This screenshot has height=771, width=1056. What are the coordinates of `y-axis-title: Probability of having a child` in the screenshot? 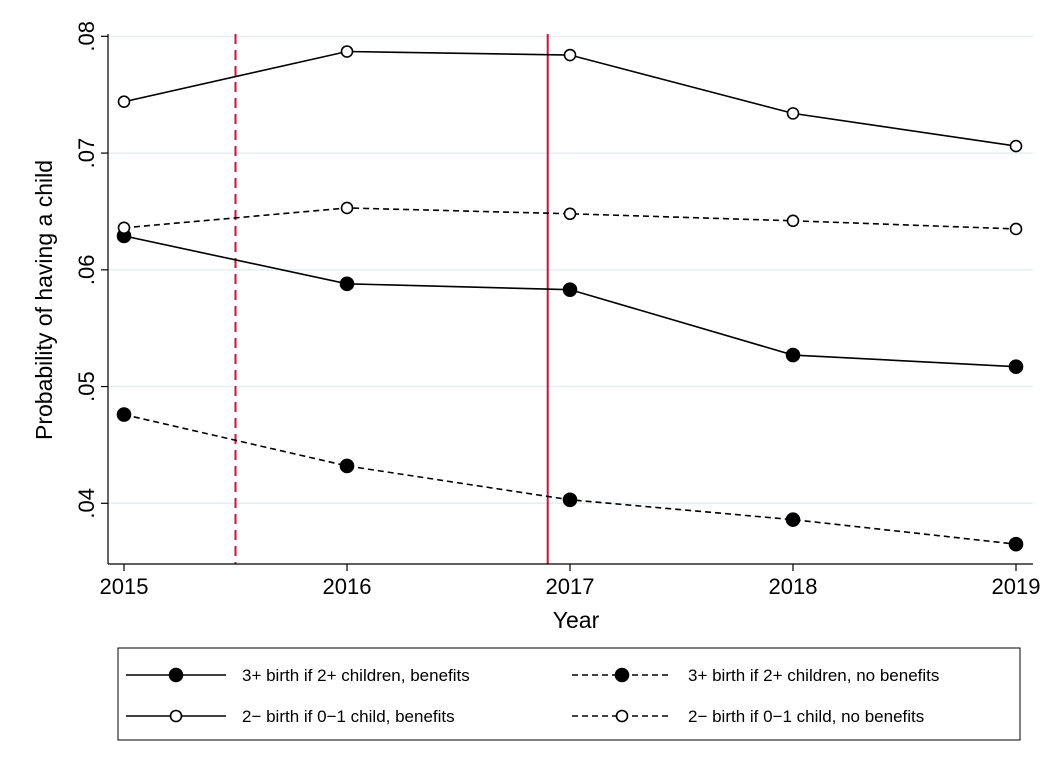 It's located at (44, 300).